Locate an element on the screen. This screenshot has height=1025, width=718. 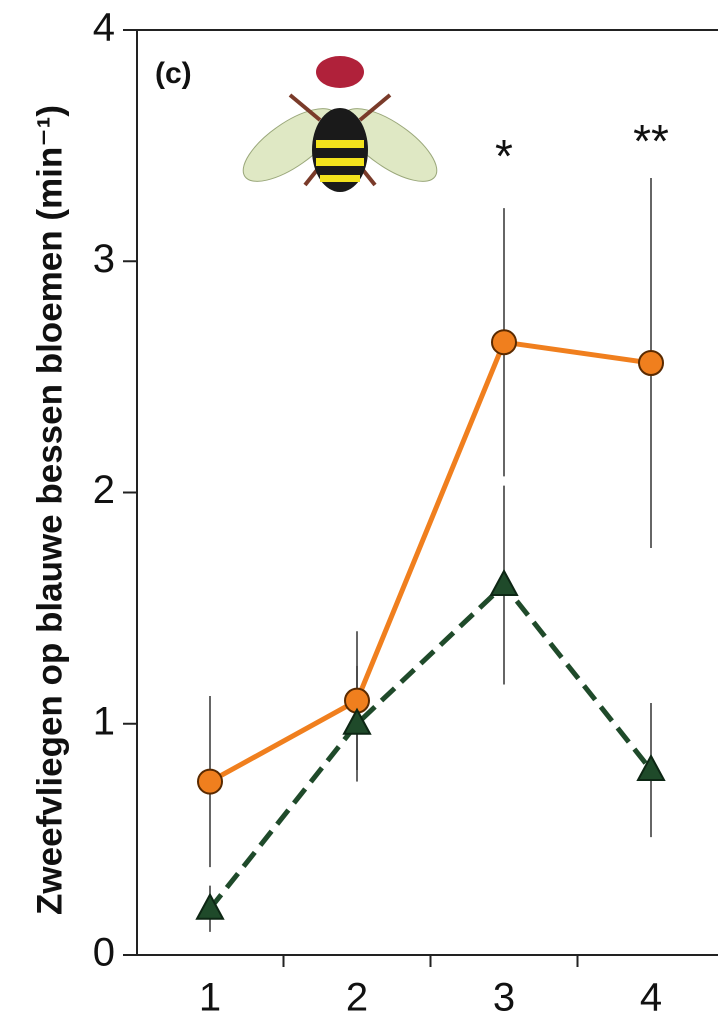
annotation: ** is located at coordinates (651, 141).